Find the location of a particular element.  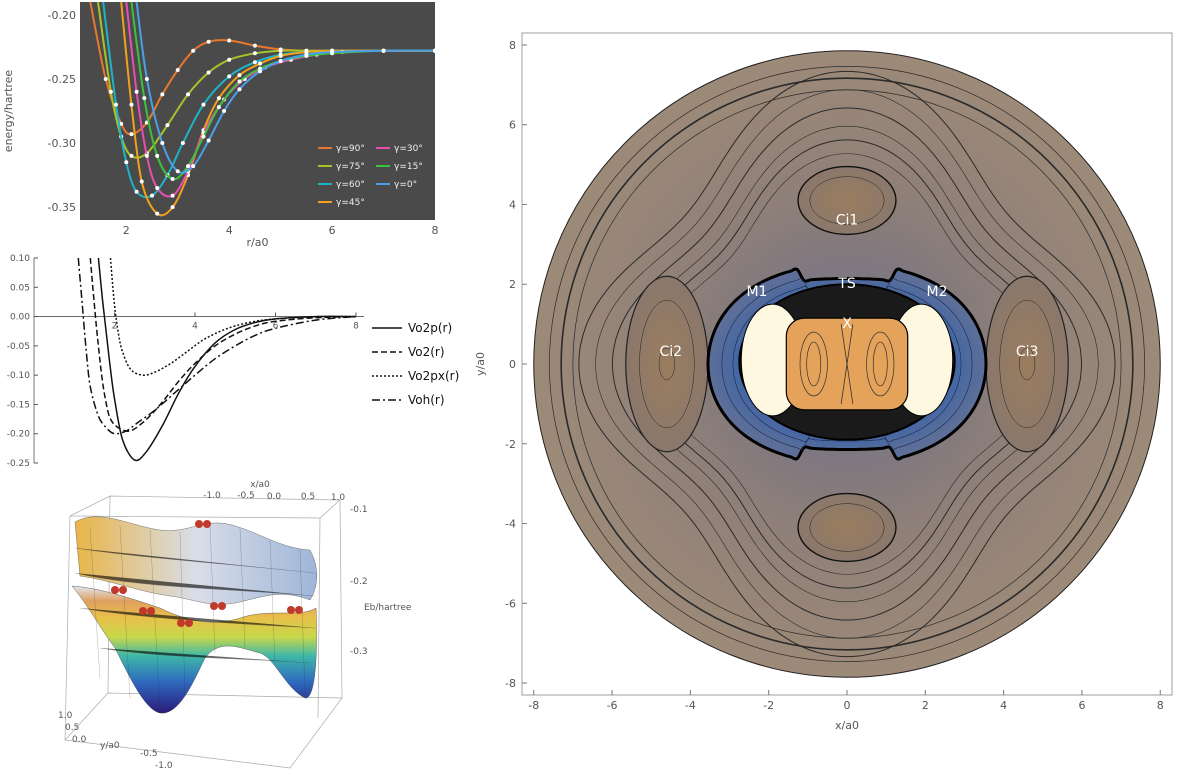

y-tick-label: -0.05 is located at coordinates (18, 347).